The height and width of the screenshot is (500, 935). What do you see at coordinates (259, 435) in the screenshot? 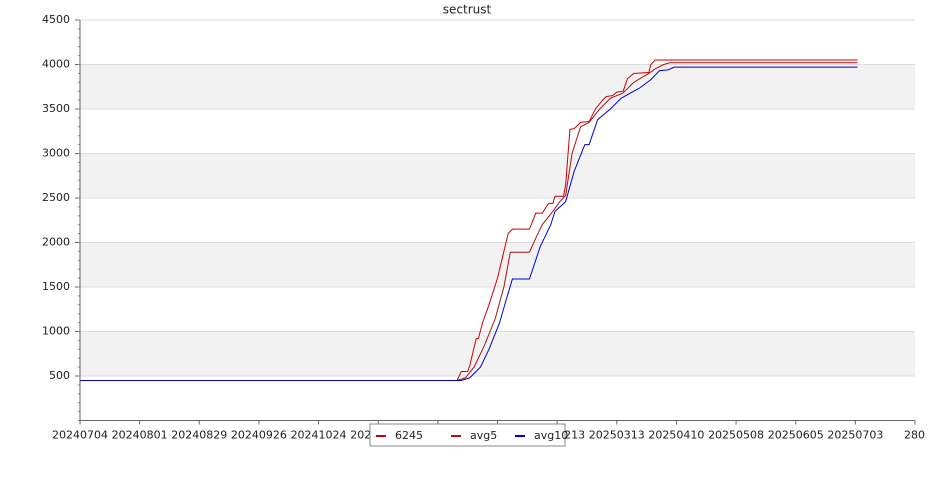
I see `x-tick-label: 20240926` at bounding box center [259, 435].